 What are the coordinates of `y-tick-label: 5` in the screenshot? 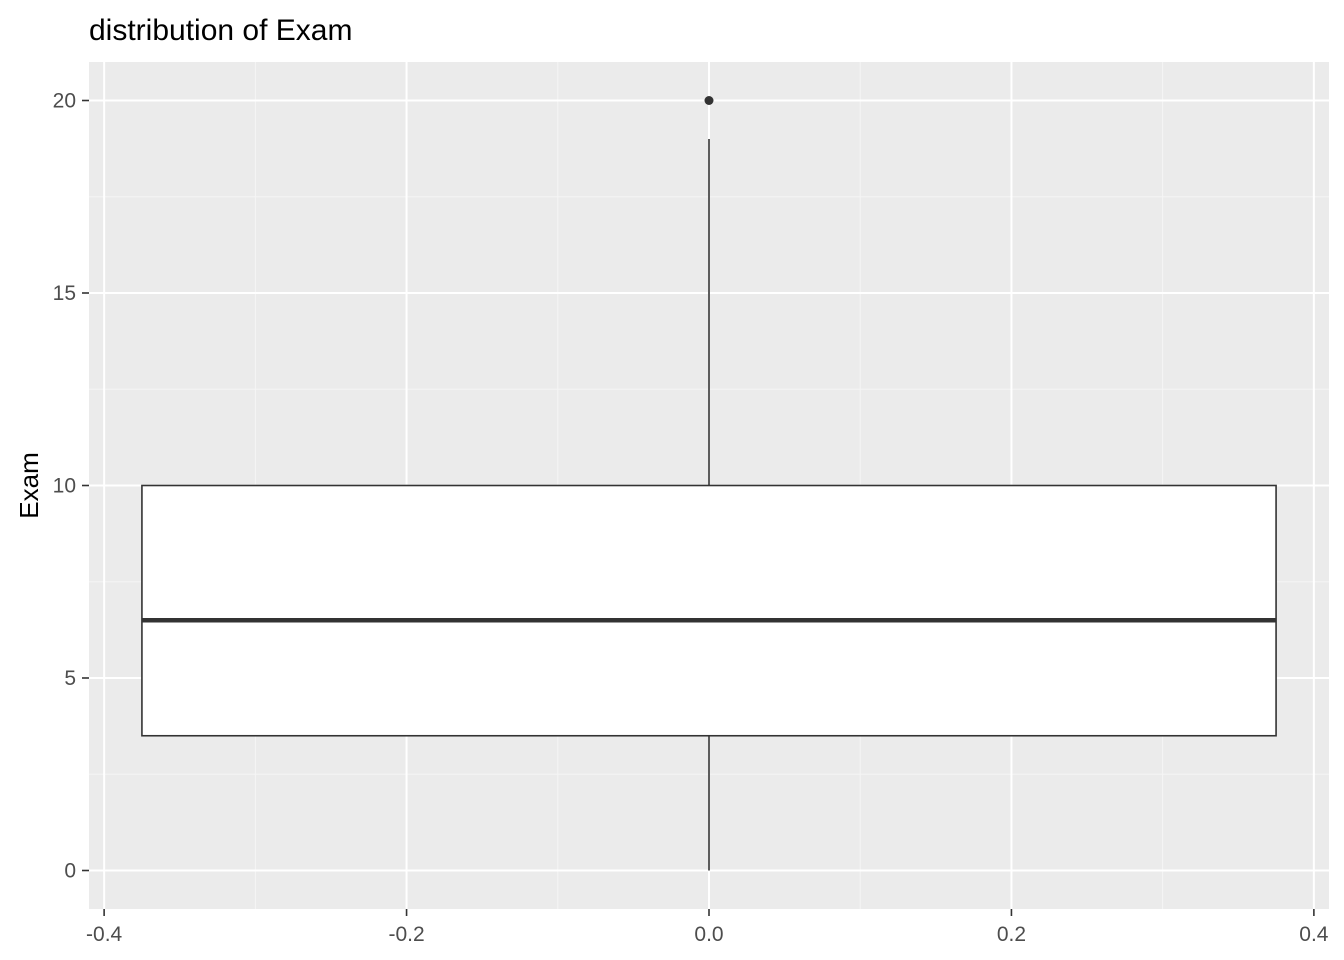 It's located at (70, 678).